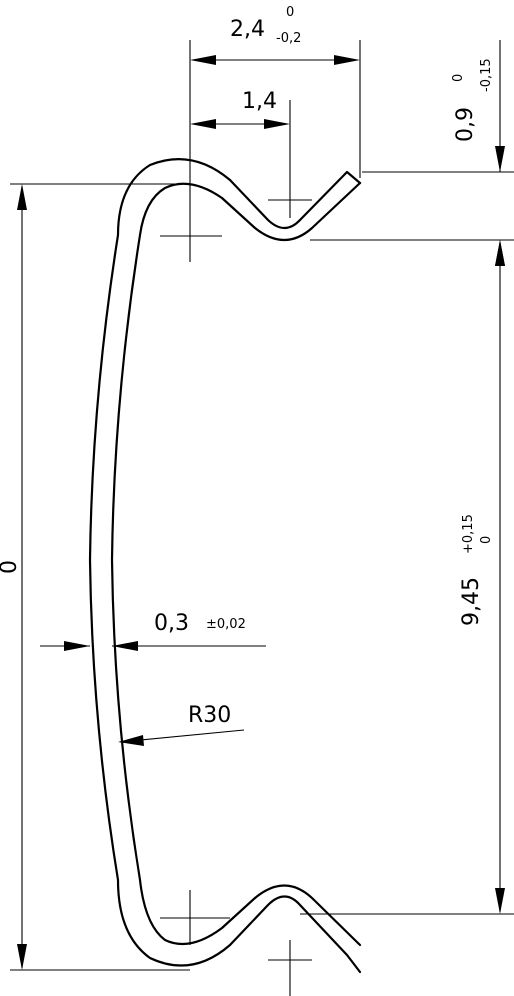  Describe the element at coordinates (458, 78) in the screenshot. I see `dim-lip-height-upper: 0` at that location.